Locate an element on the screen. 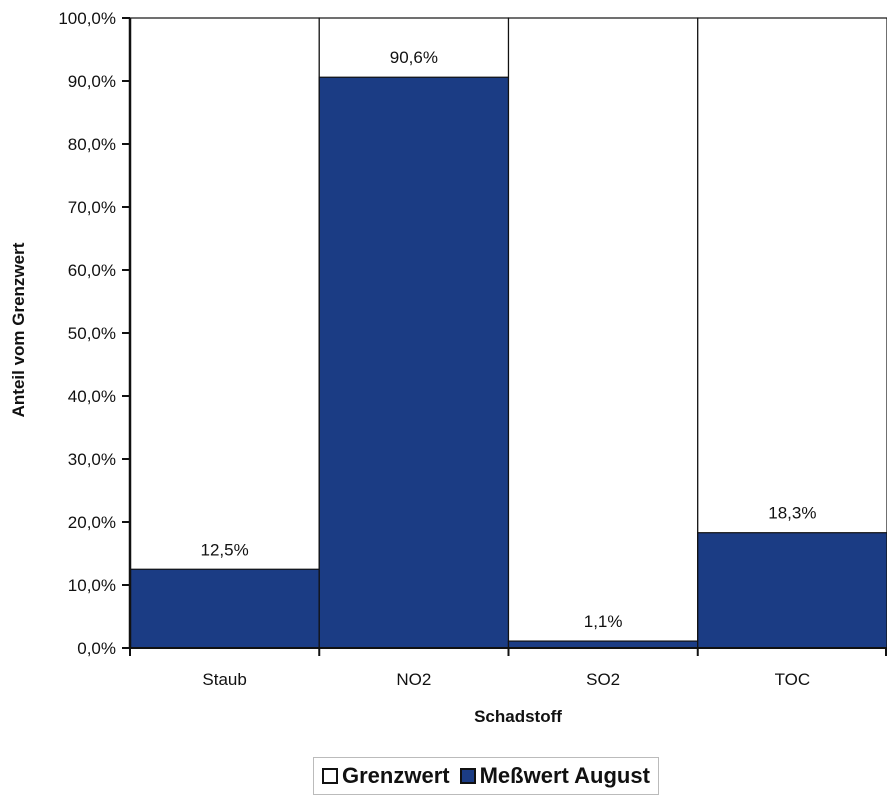  y-tick-label: 90,0% is located at coordinates (92, 81).